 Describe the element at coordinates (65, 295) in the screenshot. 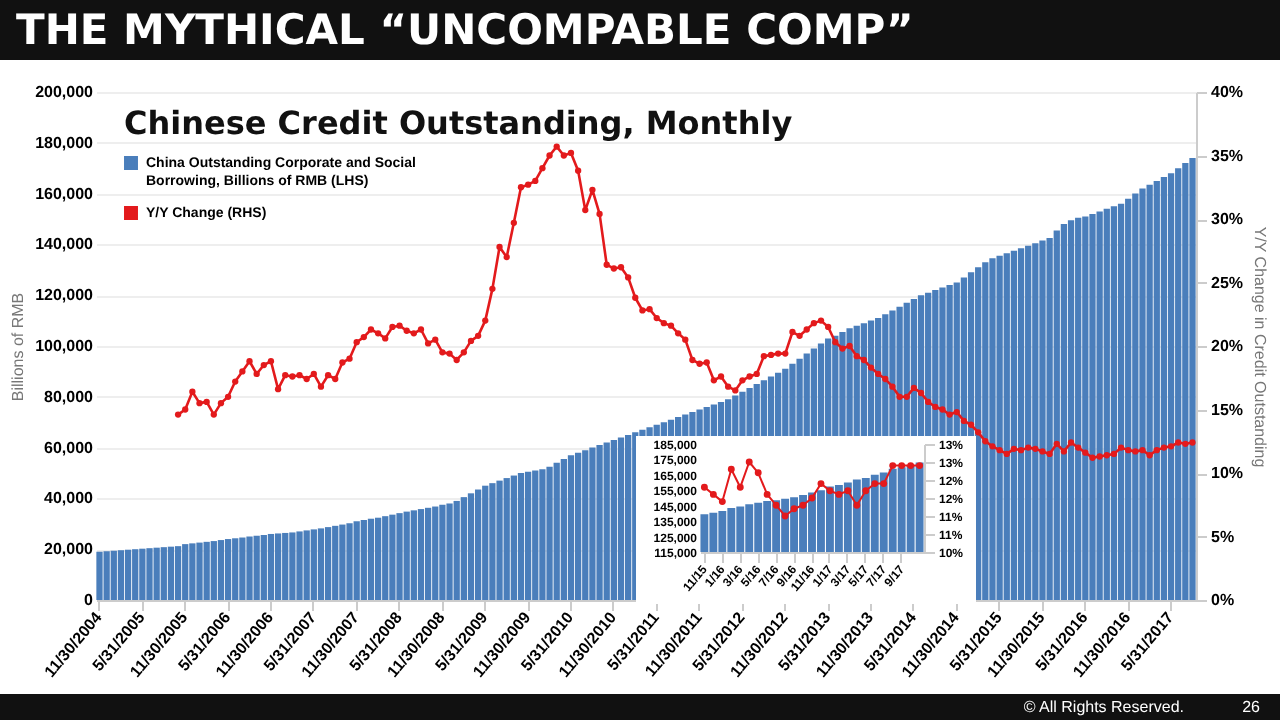

I see `y-tick-label: 120,000` at that location.